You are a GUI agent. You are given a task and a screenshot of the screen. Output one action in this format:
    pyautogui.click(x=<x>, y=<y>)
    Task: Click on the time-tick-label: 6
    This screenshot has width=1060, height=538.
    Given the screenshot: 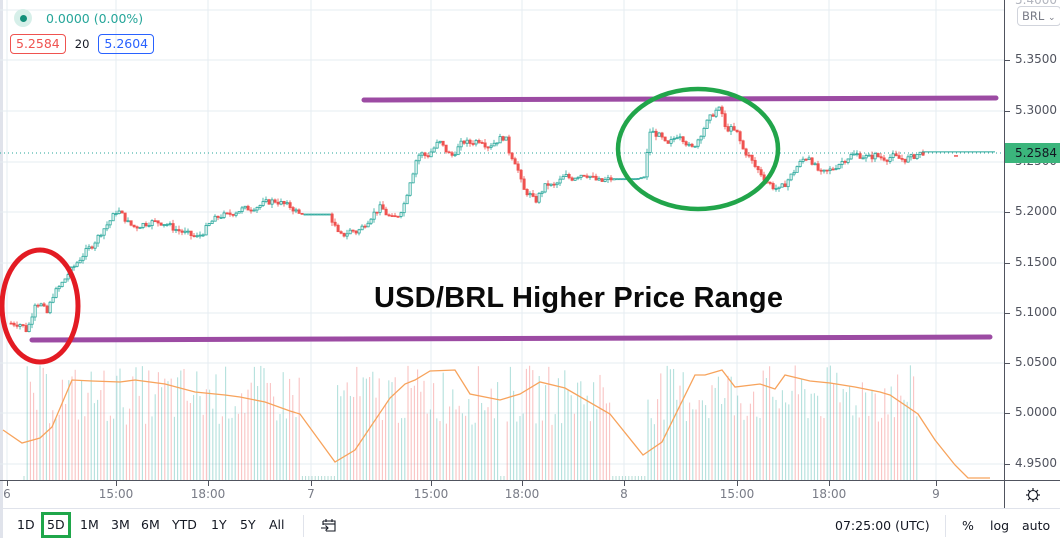 What is the action you would take?
    pyautogui.click(x=7, y=494)
    